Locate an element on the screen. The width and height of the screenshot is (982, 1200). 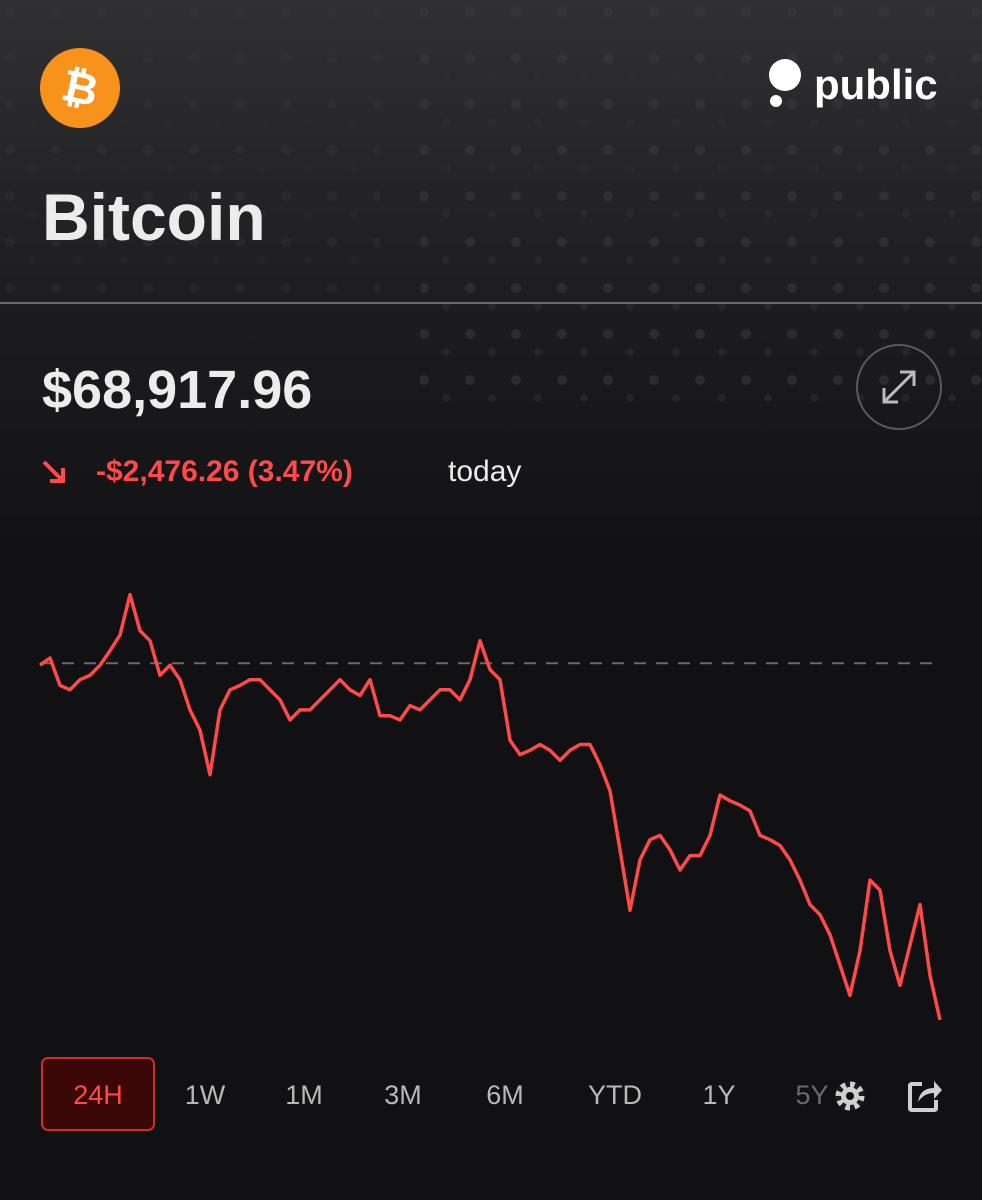
range-tabs: 24H 1W 1M 3M 6M YTD 1Y 5Y is located at coordinates (435, 1094).